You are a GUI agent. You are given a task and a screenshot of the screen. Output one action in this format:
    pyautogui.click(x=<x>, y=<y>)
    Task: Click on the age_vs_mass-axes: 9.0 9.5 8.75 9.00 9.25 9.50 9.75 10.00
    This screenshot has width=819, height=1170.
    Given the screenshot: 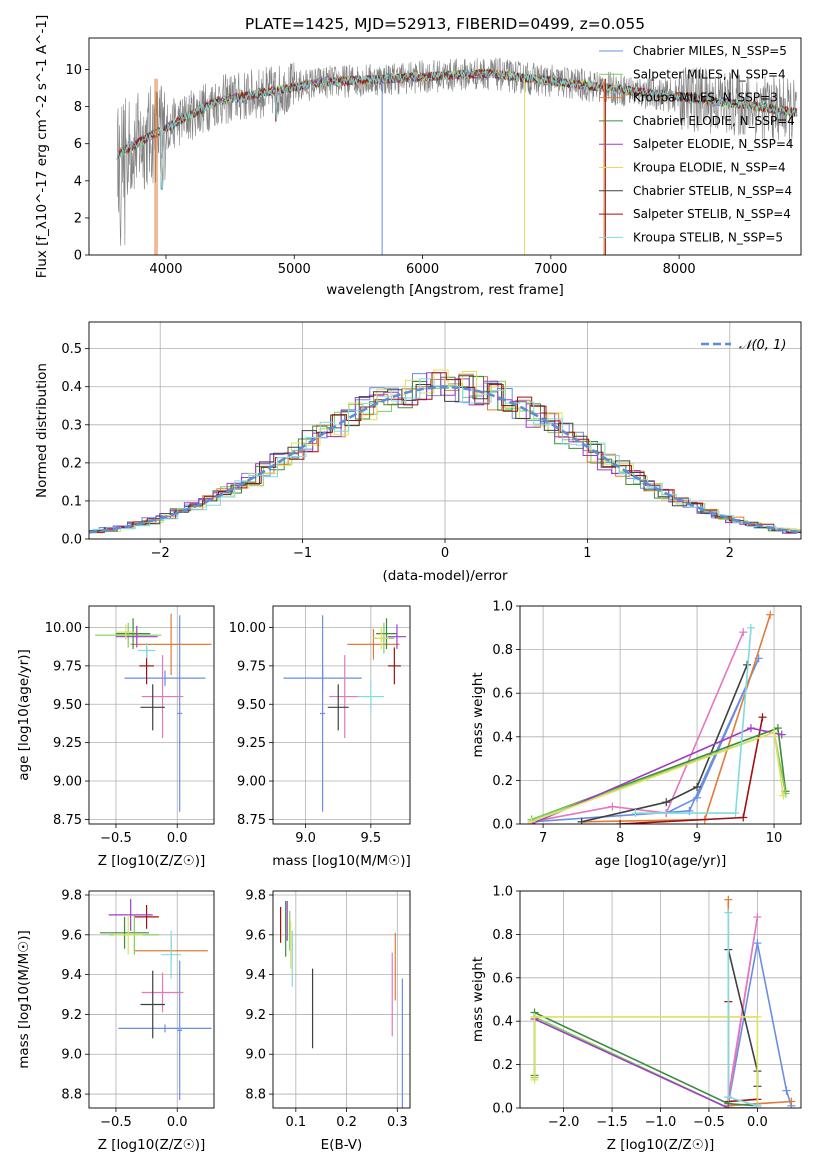 What is the action you would take?
    pyautogui.click(x=319, y=726)
    